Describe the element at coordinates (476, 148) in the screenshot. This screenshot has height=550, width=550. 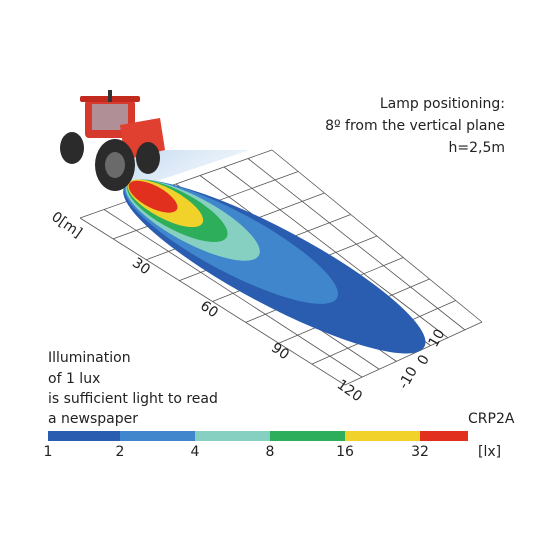
I see `positioning-line: h=2,5m` at that location.